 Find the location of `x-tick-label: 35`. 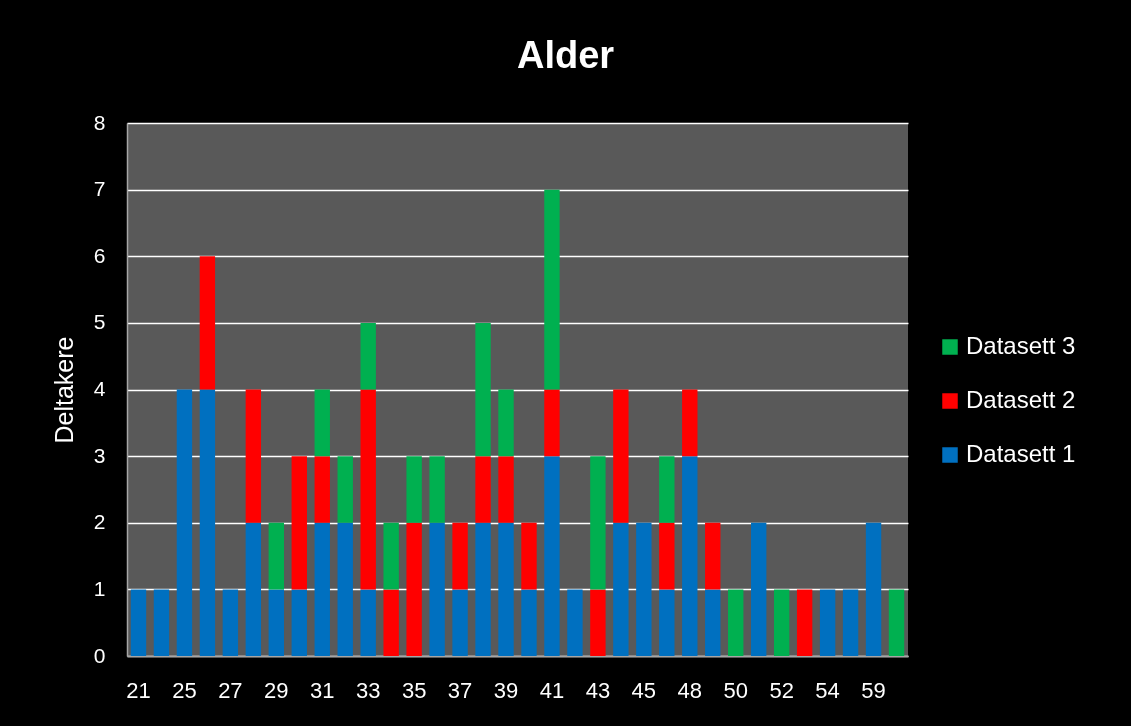

x-tick-label: 35 is located at coordinates (414, 690).